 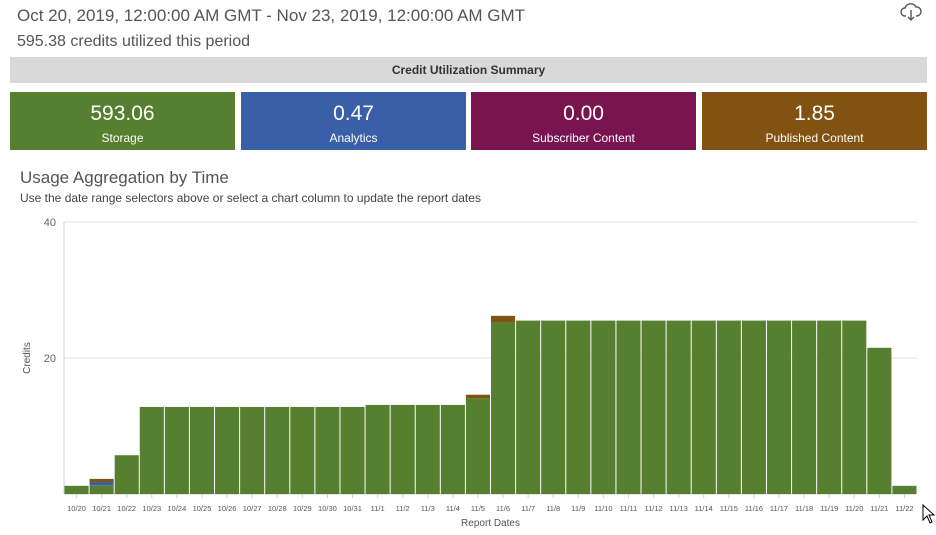 I want to click on x-tick-label: 11/12, so click(x=653, y=508).